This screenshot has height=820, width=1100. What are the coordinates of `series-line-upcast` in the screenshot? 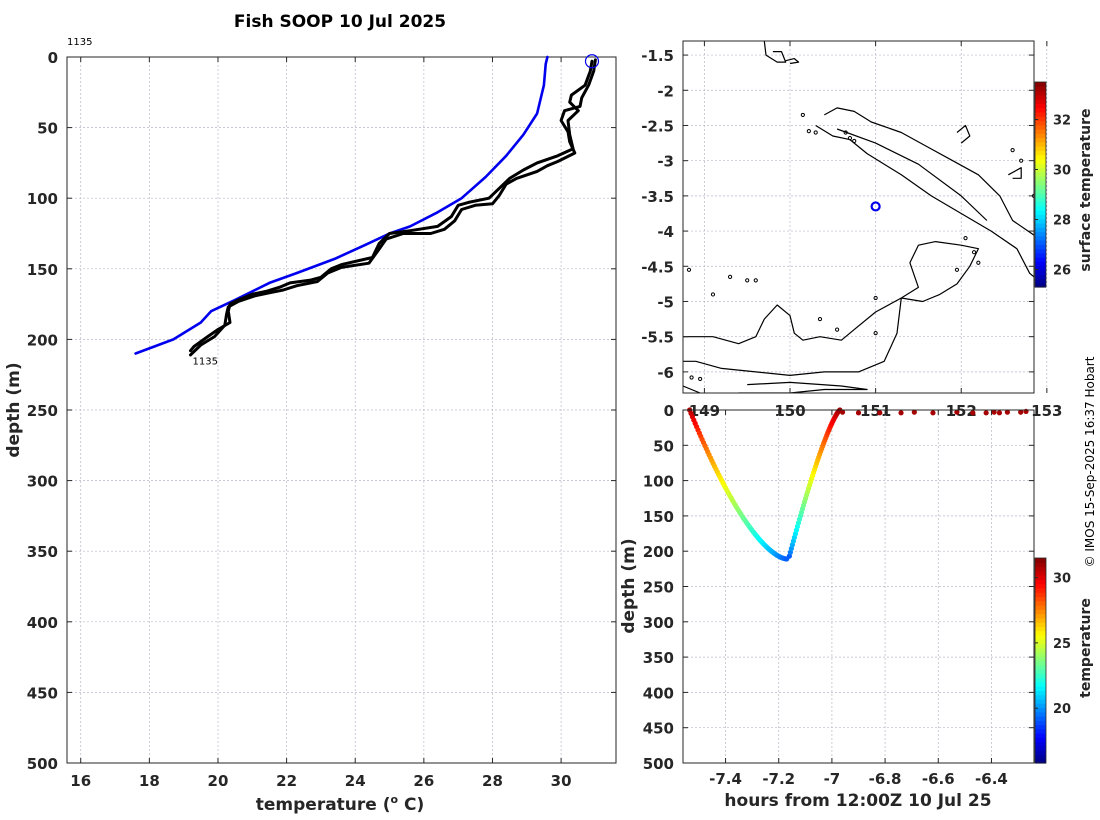 It's located at (393, 207).